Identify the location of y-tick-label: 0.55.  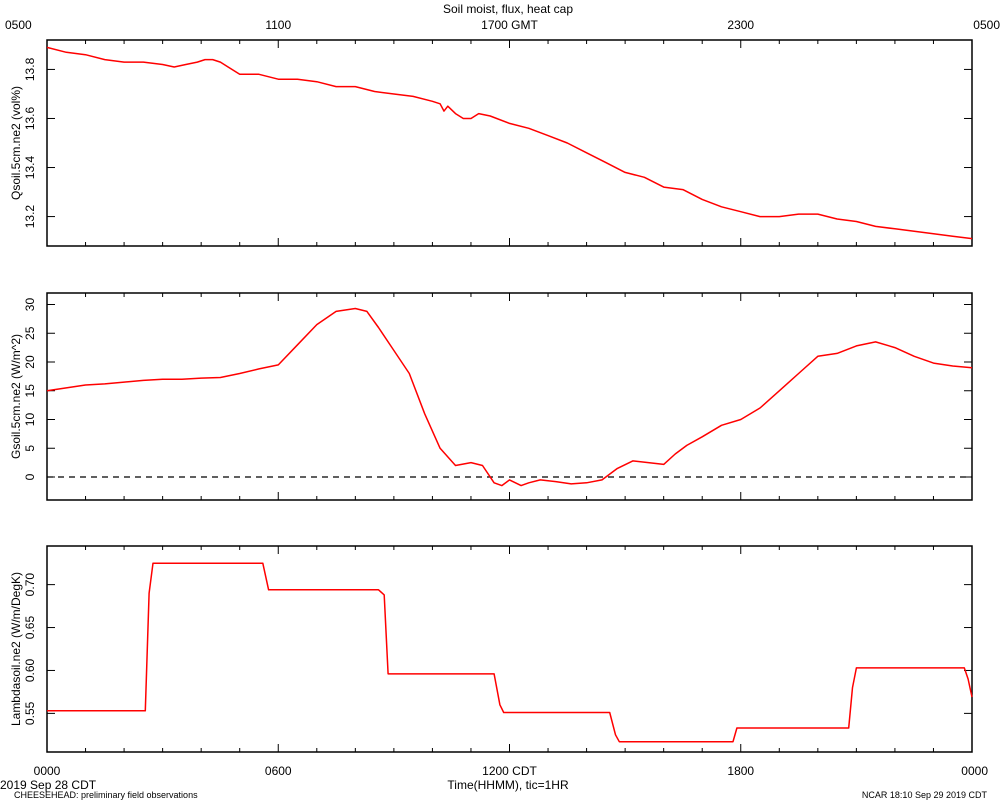
(30, 713).